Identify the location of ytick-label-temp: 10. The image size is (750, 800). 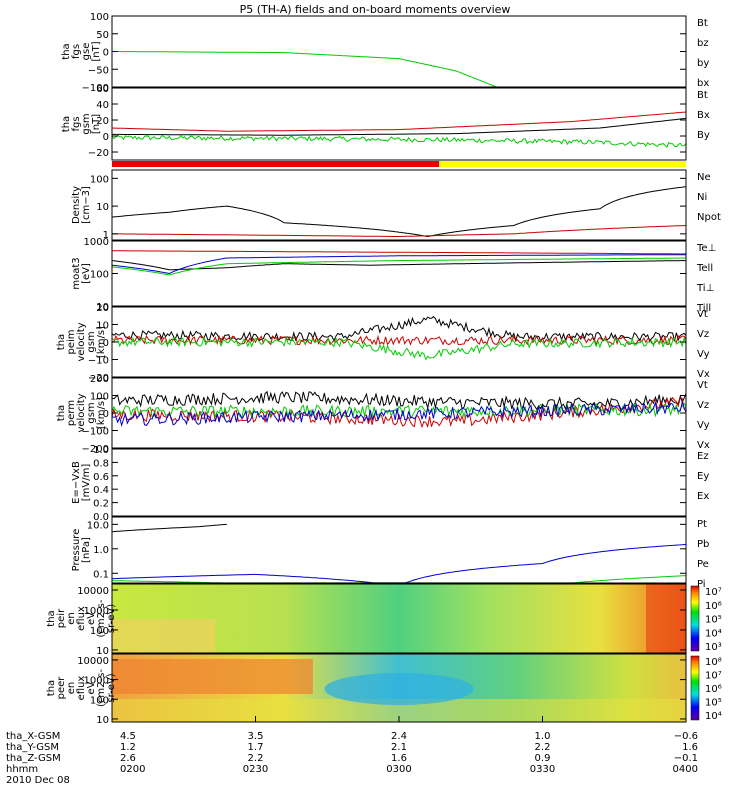
(102, 307).